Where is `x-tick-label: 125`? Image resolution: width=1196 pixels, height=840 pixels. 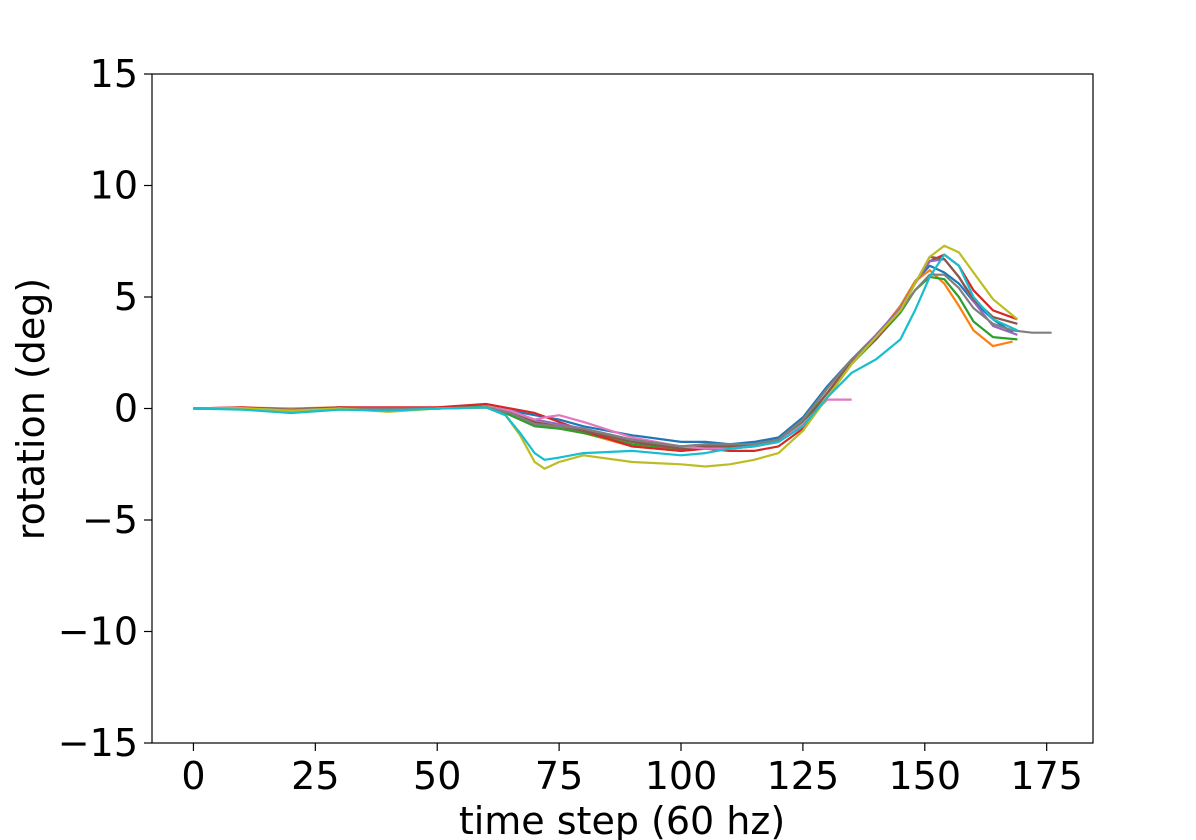 x-tick-label: 125 is located at coordinates (803, 776).